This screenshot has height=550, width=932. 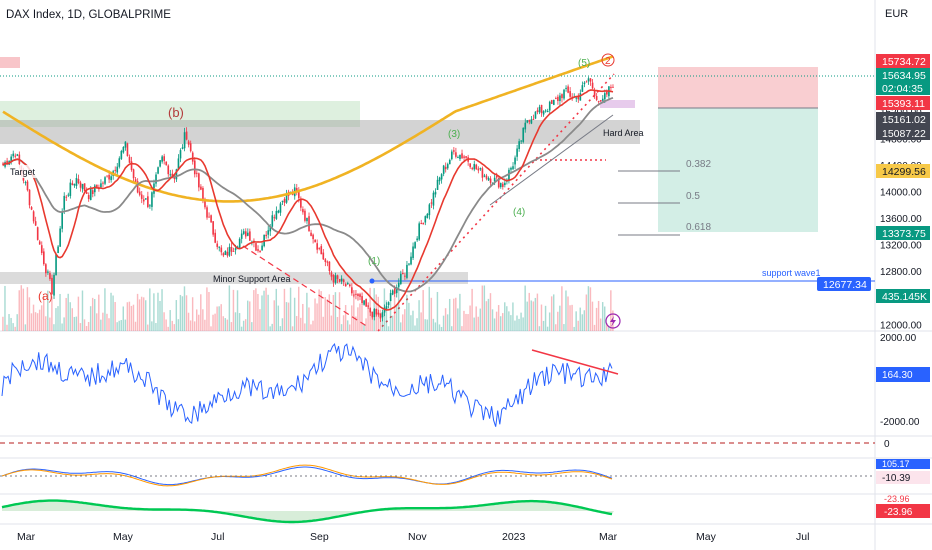 I want to click on lightning-icon, so click(x=613, y=321).